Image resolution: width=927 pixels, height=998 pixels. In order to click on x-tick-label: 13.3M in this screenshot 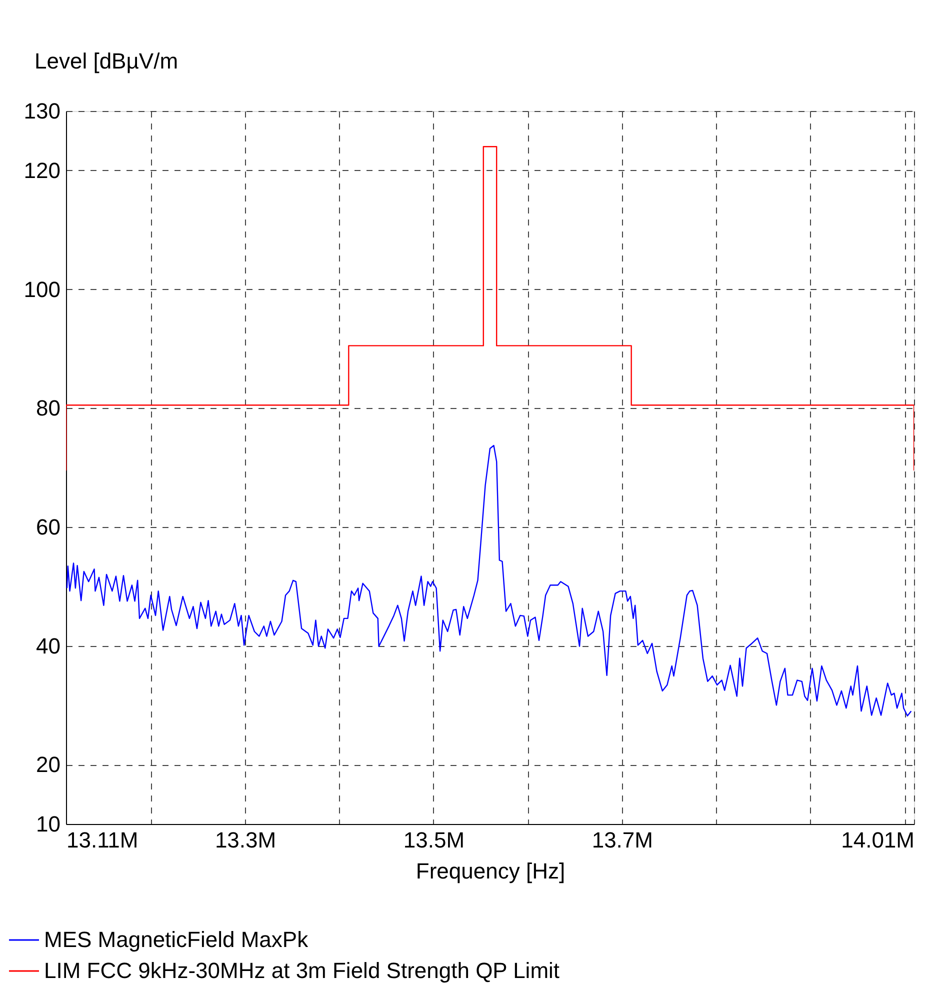, I will do `click(245, 840)`.